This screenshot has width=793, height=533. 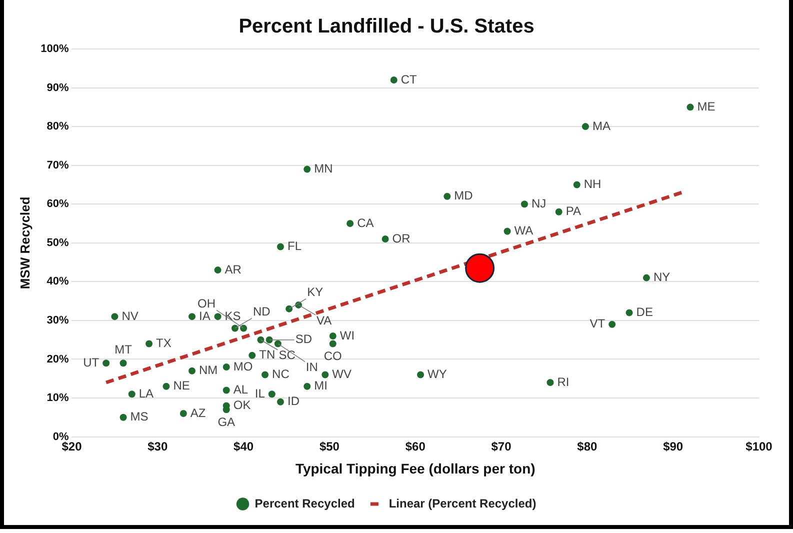 I want to click on data-label: MS, so click(x=139, y=417).